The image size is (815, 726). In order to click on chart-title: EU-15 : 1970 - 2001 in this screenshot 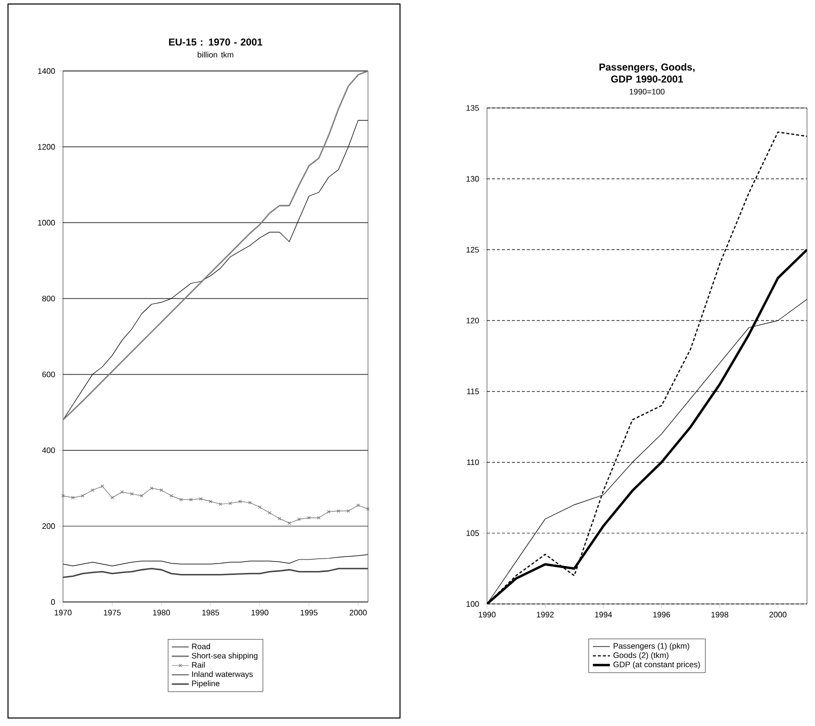, I will do `click(215, 42)`.